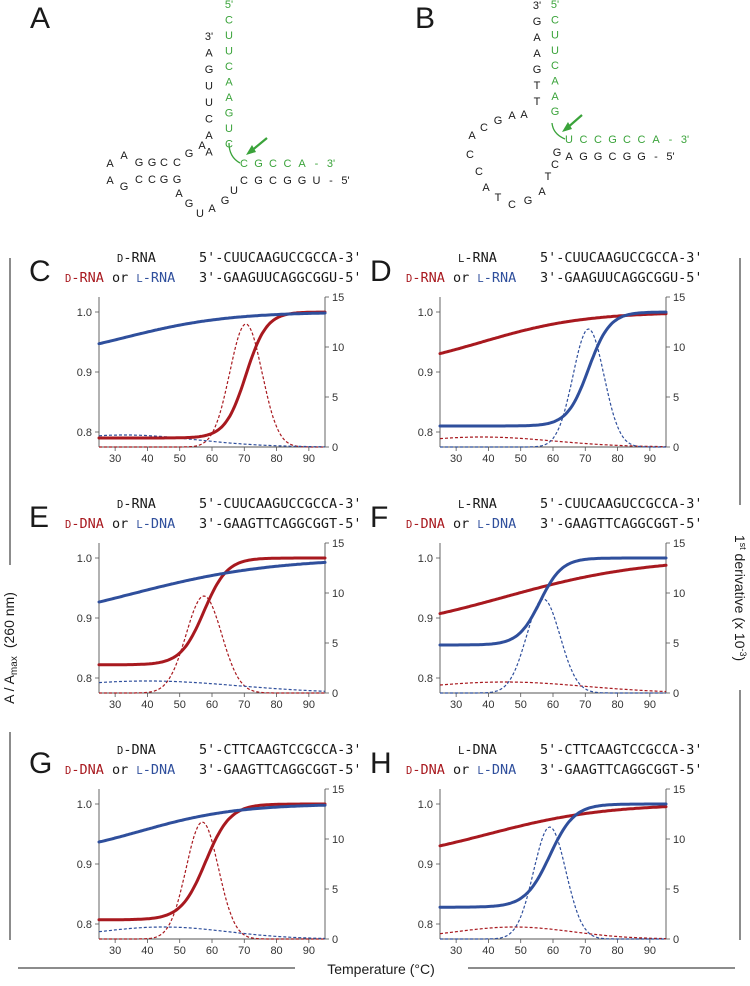  What do you see at coordinates (656, 157) in the screenshot?
I see `nt-b-bottom-right: -` at bounding box center [656, 157].